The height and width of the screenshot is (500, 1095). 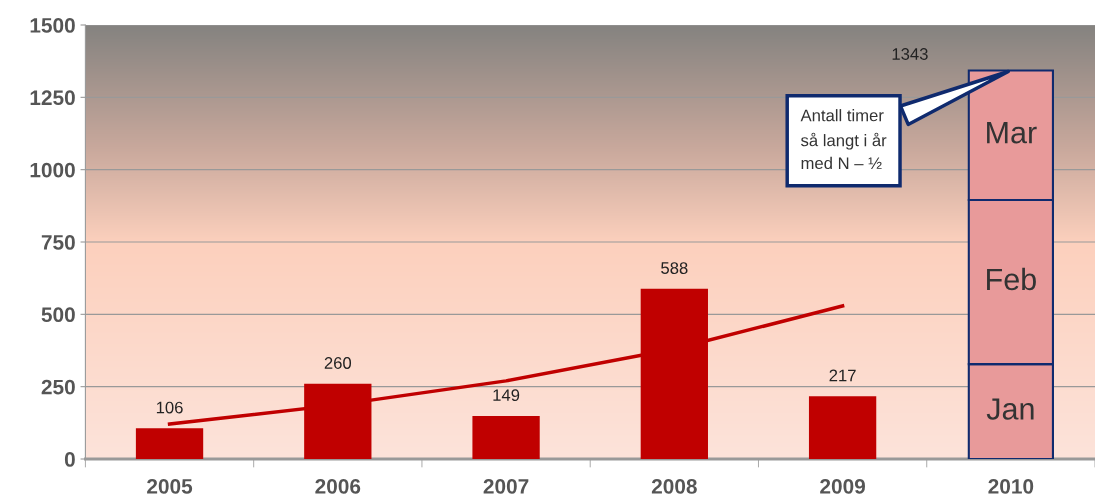 I want to click on x-tick-label: 2008, so click(x=674, y=486).